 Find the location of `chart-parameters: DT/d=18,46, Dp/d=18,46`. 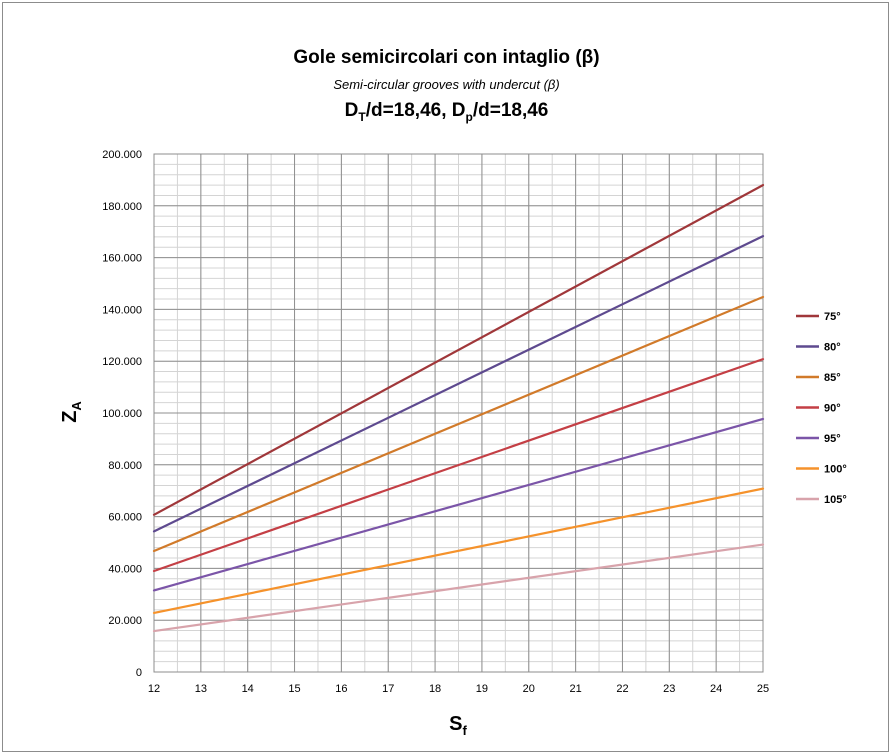

chart-parameters: DT/d=18,46, Dp/d=18,46 is located at coordinates (446, 112).